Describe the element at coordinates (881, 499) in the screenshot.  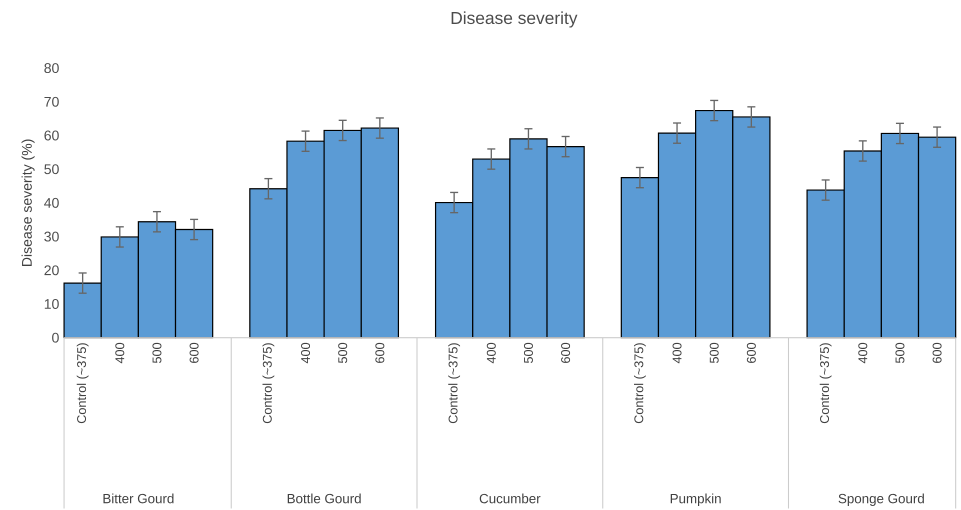
I see `text: Sponge Gourd` at that location.